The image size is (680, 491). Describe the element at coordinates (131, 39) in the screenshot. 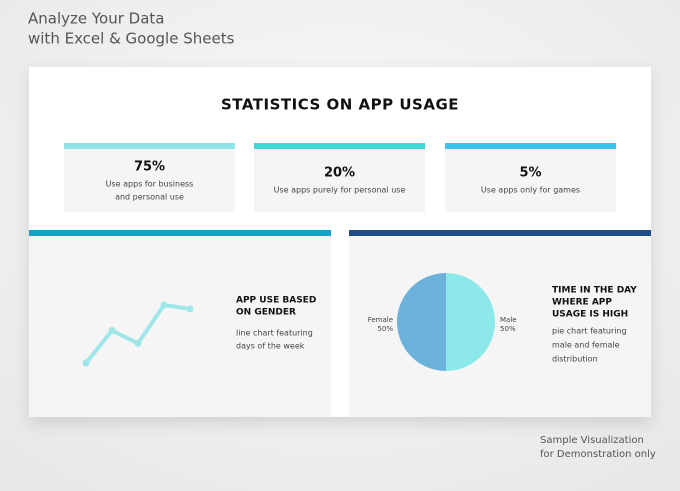

I see `header-text: with Excel & Google Sheets` at that location.